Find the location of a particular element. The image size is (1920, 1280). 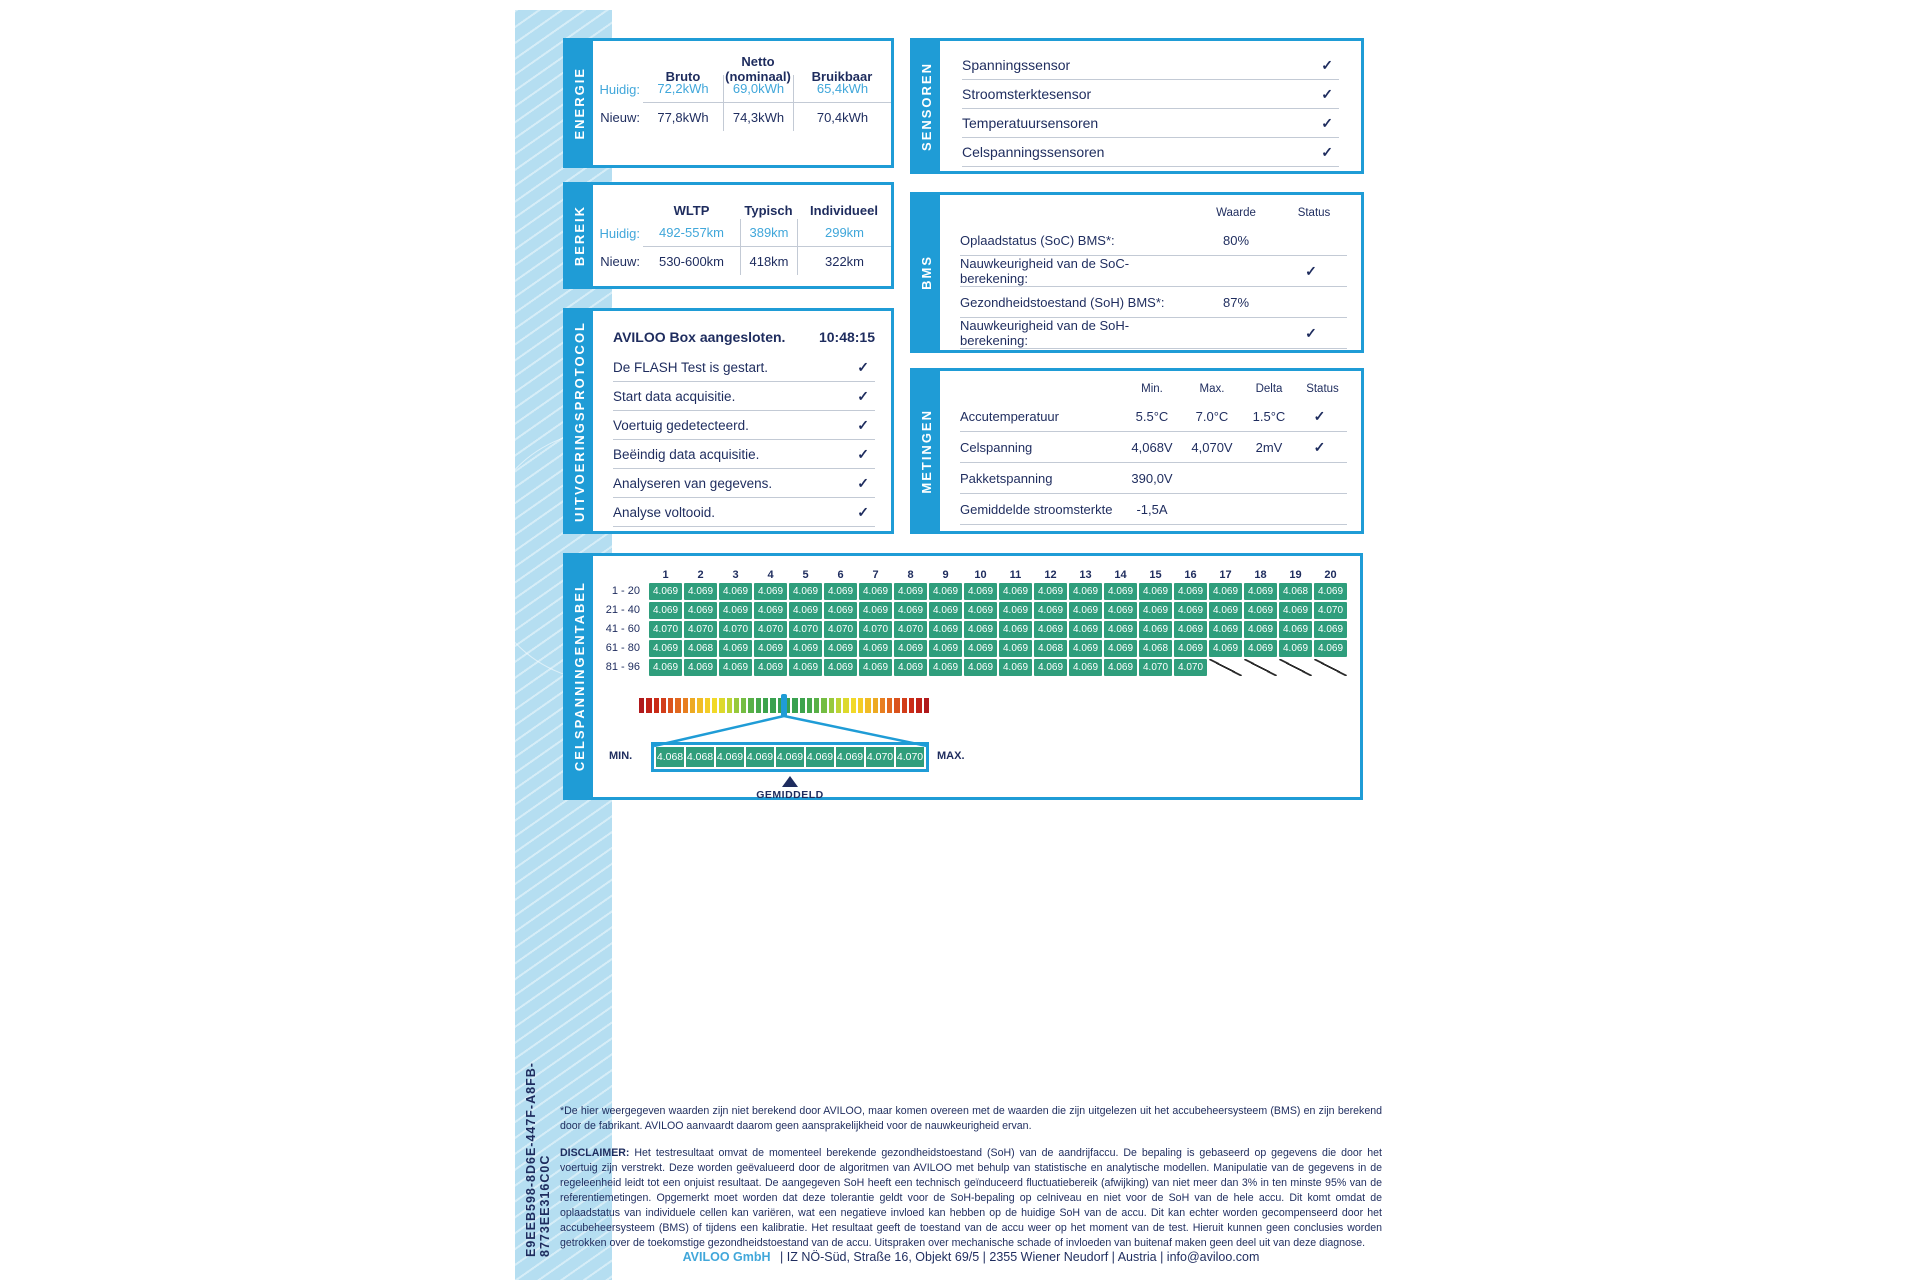

cell-col-header: 13 is located at coordinates (1085, 575).